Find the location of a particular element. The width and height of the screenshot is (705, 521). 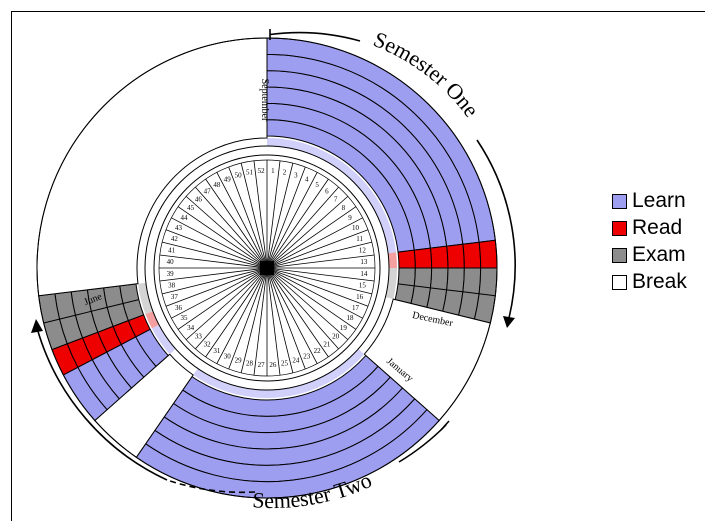

week-number: 2 is located at coordinates (285, 173).